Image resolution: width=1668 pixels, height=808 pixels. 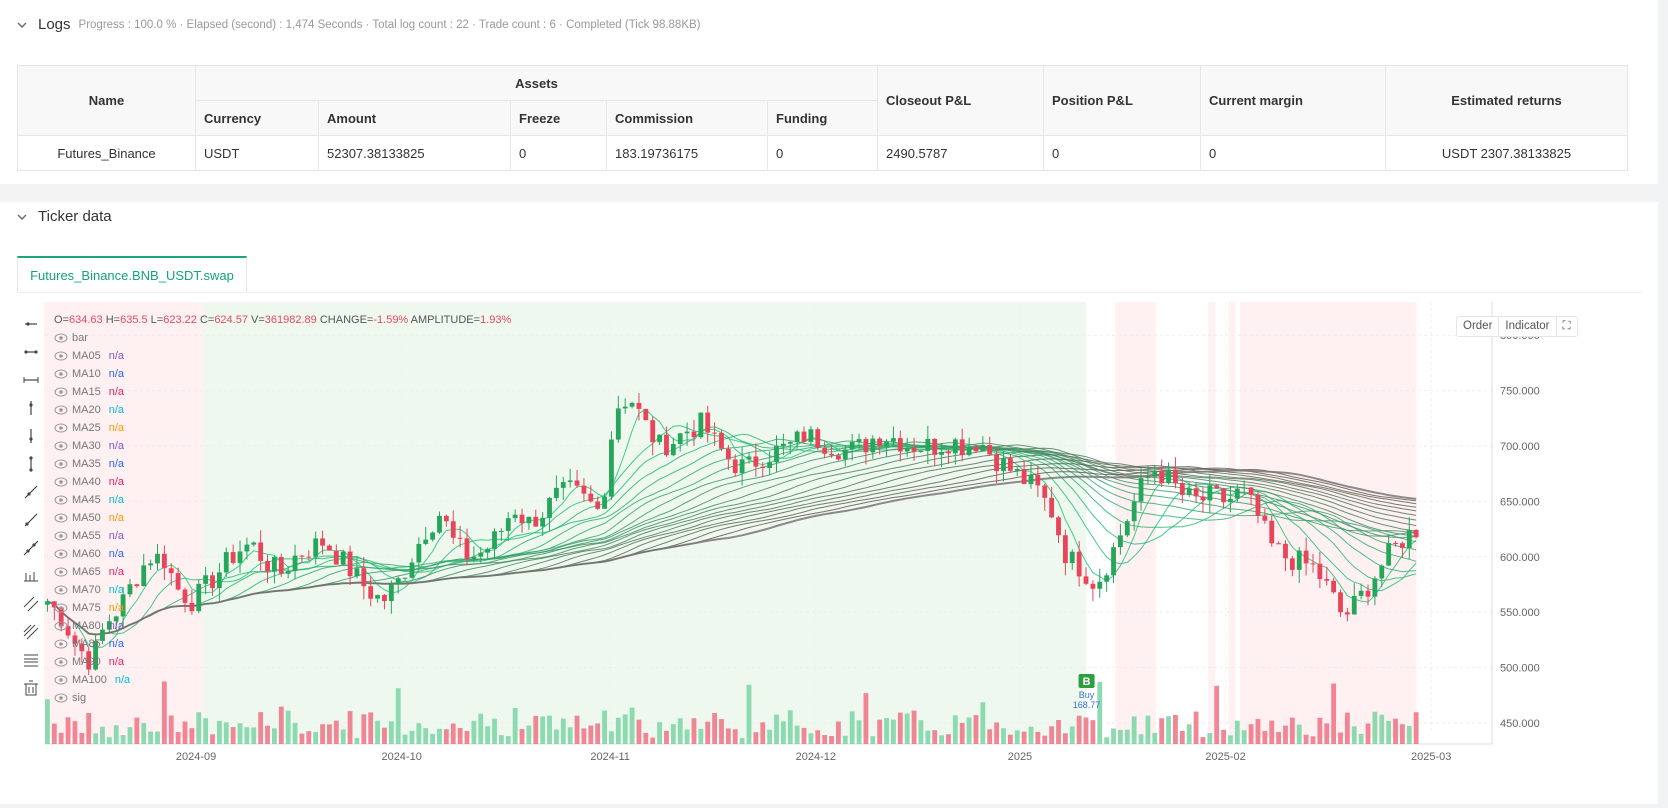 What do you see at coordinates (31, 660) in the screenshot?
I see `fibonacci-tool-icon` at bounding box center [31, 660].